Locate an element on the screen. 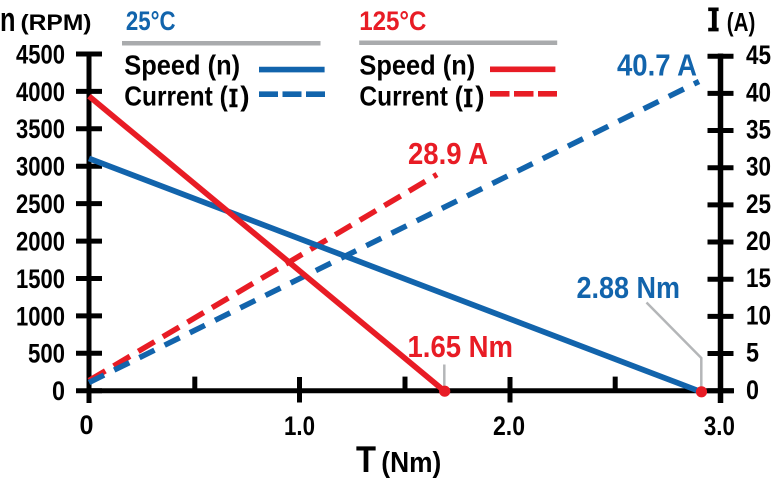 The height and width of the screenshot is (487, 780). svg-text: 3.0 is located at coordinates (719, 426).